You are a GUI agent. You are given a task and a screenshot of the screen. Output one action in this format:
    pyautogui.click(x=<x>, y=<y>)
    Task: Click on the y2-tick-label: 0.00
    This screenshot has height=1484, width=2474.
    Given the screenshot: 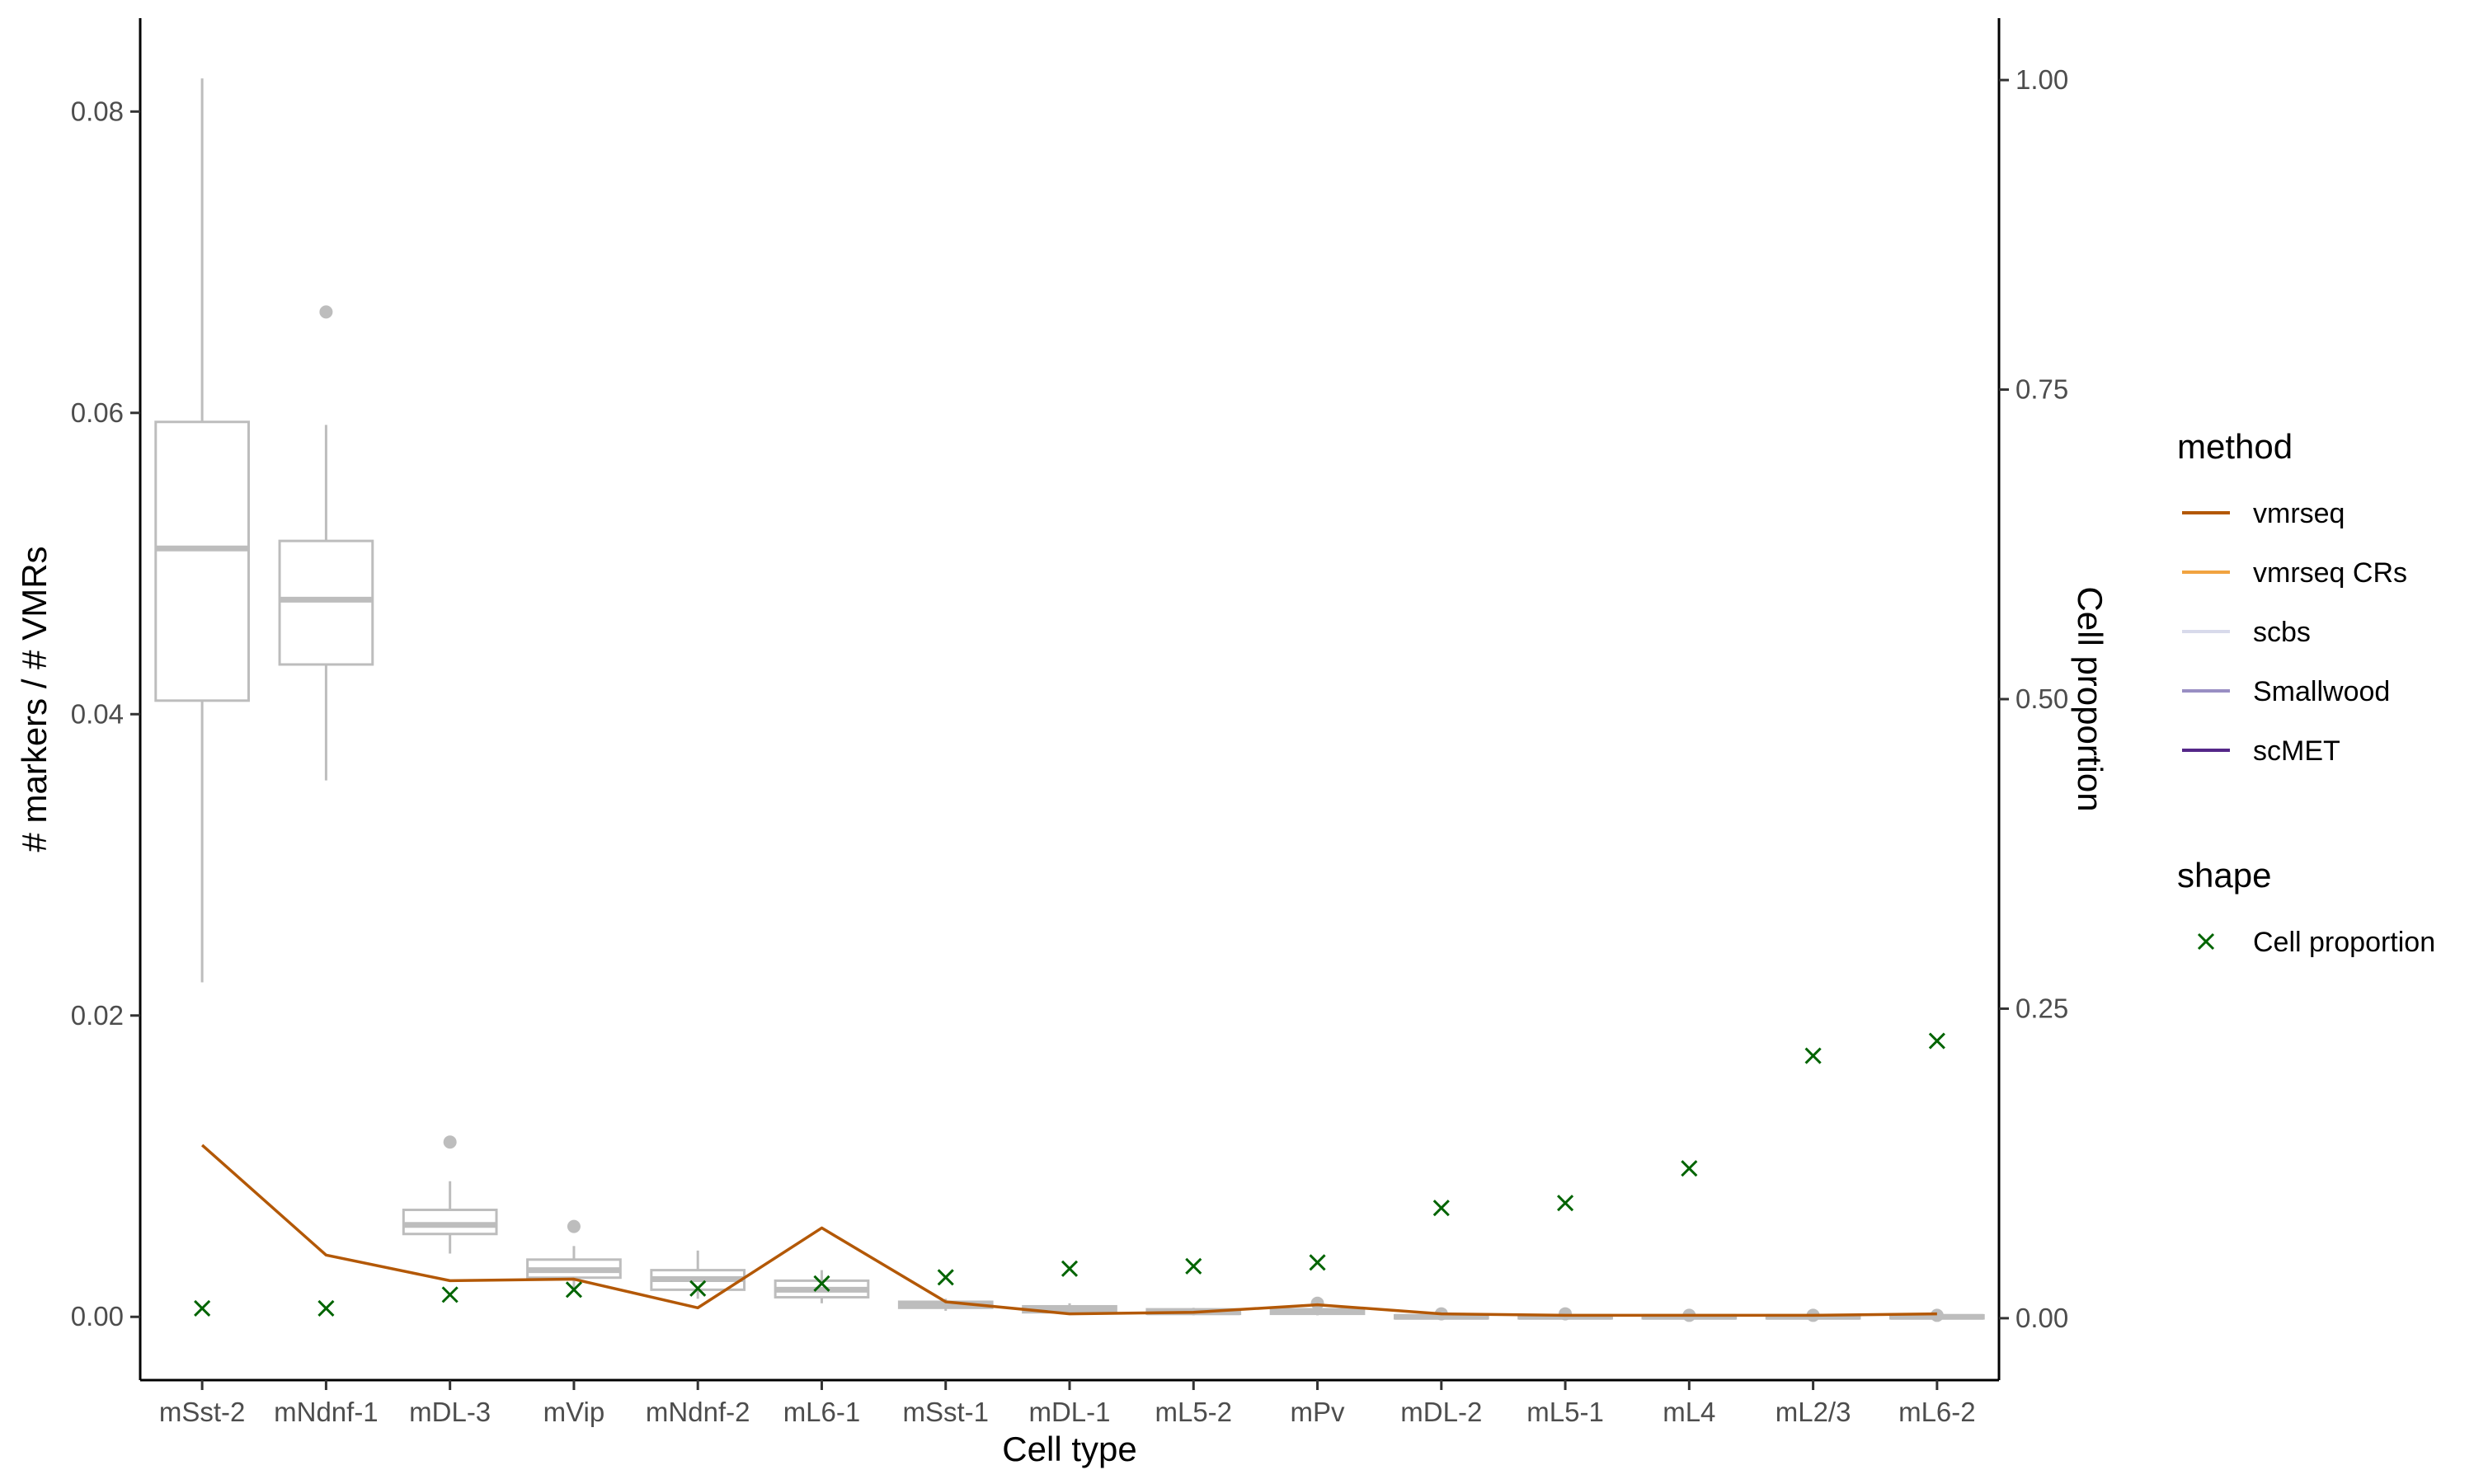 What is the action you would take?
    pyautogui.click(x=2041, y=1318)
    